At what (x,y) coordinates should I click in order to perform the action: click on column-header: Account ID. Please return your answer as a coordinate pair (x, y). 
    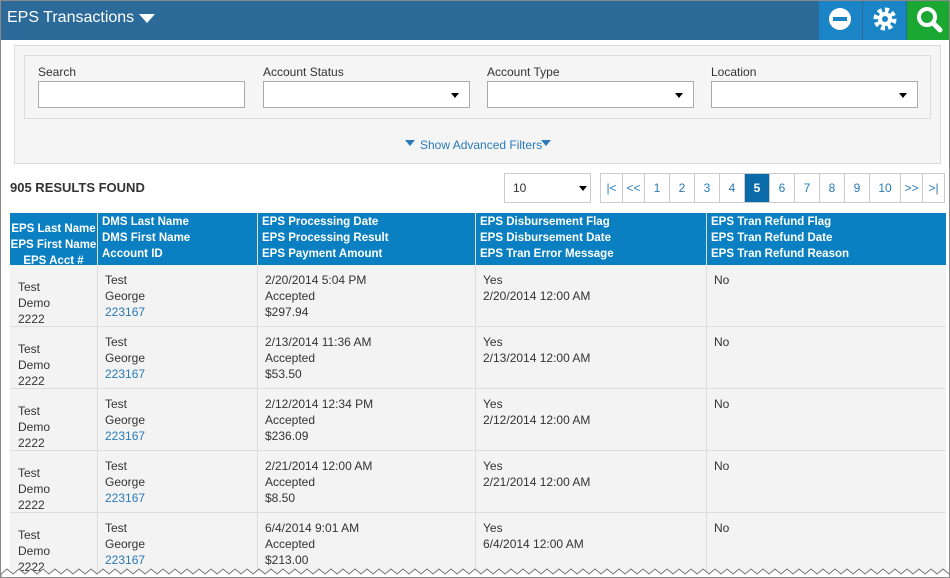
    Looking at the image, I should click on (132, 254).